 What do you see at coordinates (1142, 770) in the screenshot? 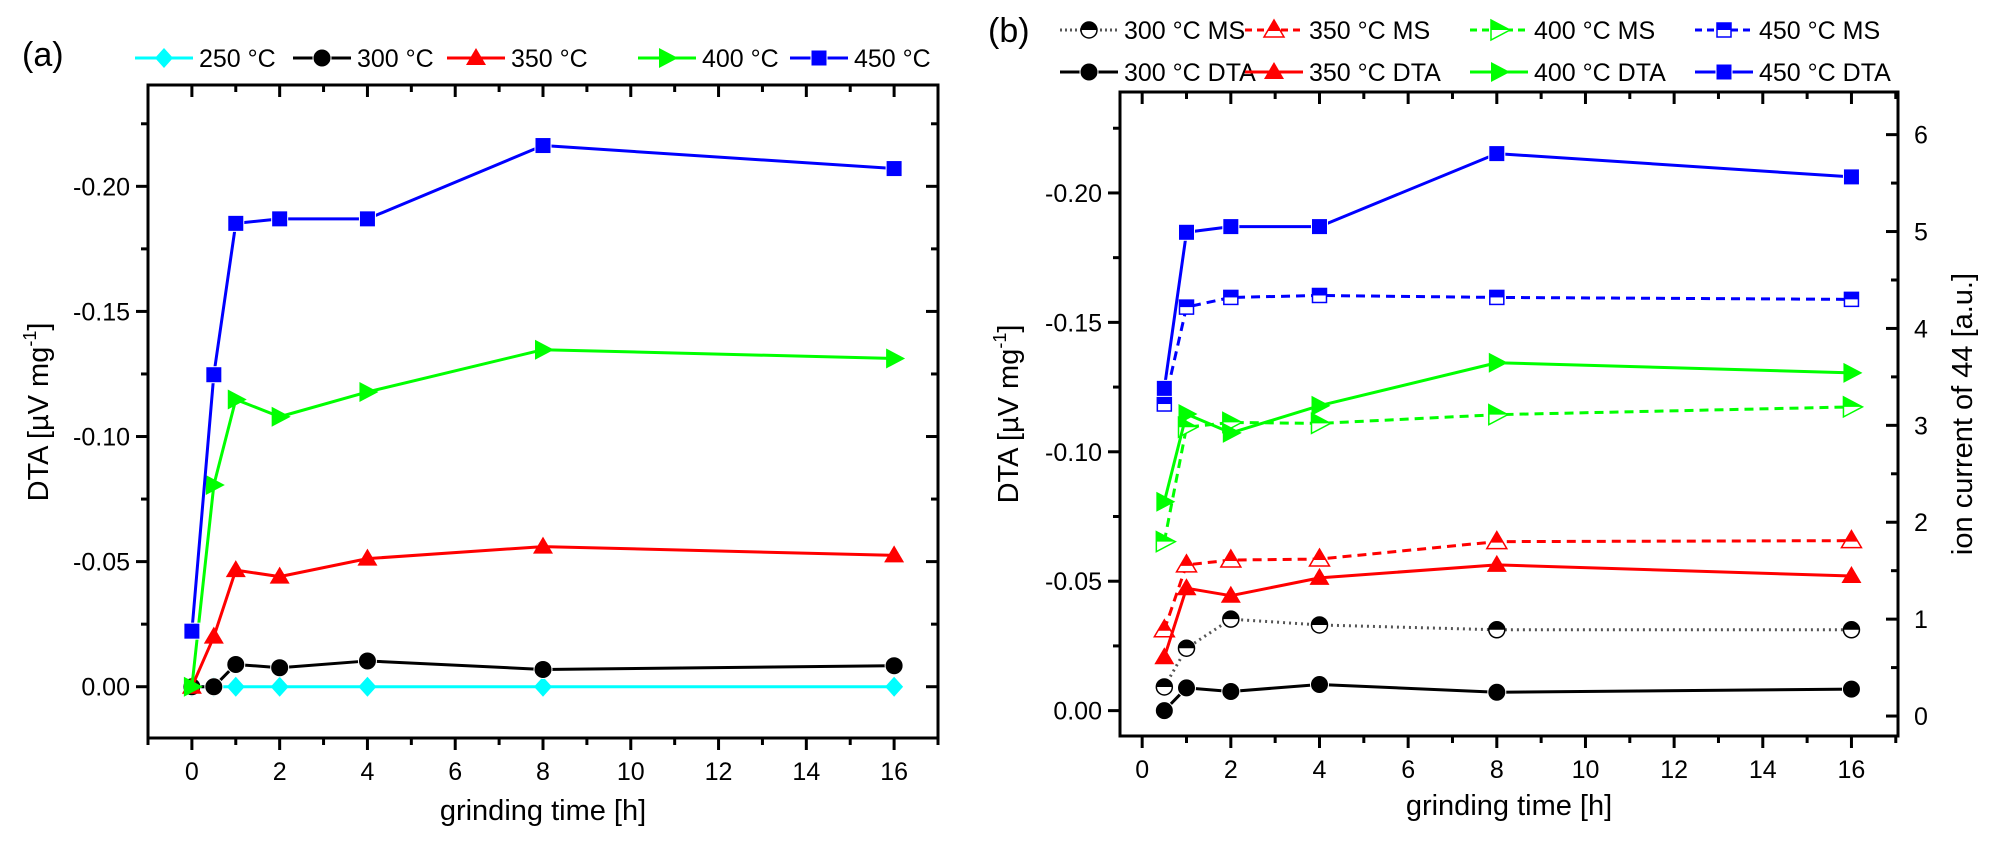
I see `panel-b-x-tick-label: 0` at bounding box center [1142, 770].